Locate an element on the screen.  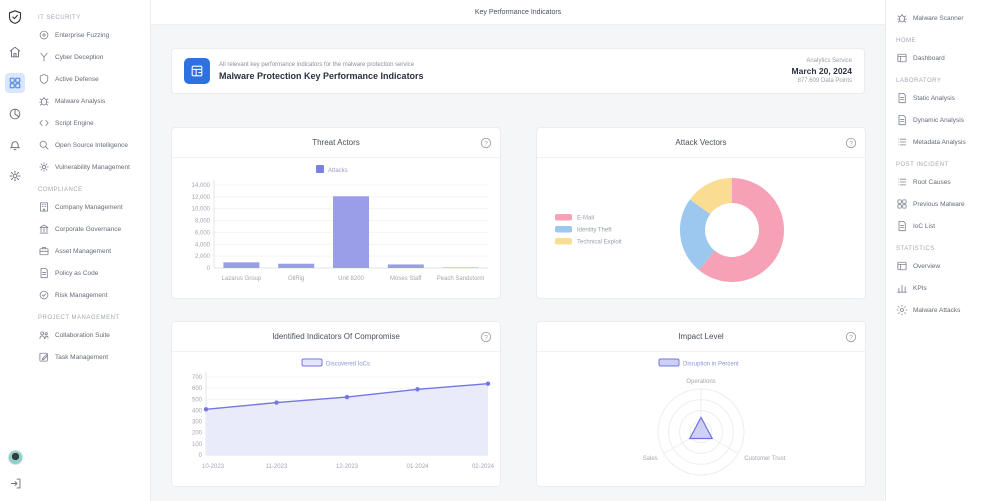
chart-title: Impact Level is located at coordinates (701, 336).